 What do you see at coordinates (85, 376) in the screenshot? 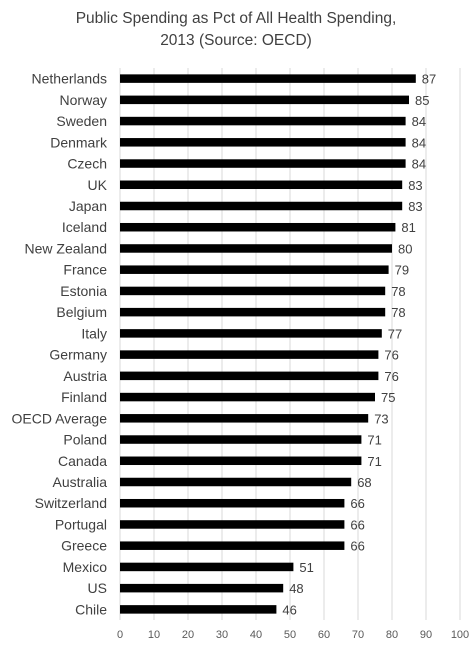
I see `category-label: Austria` at bounding box center [85, 376].